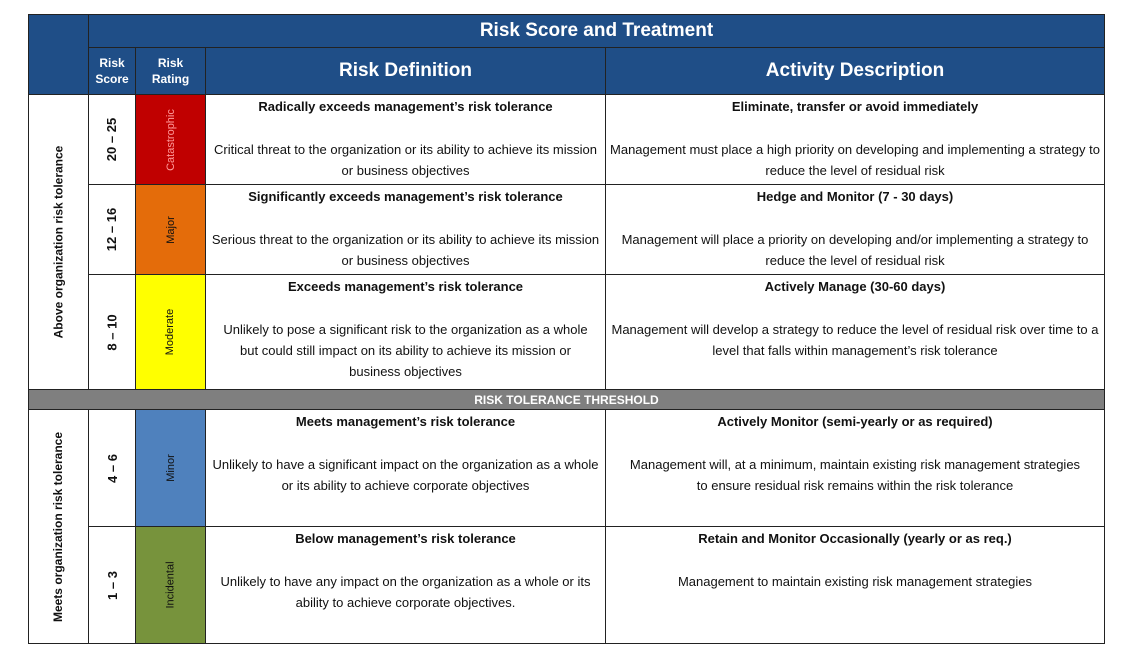 The image size is (1142, 657). What do you see at coordinates (405, 421) in the screenshot?
I see `definition-title: Meets management’s risk tolerance` at bounding box center [405, 421].